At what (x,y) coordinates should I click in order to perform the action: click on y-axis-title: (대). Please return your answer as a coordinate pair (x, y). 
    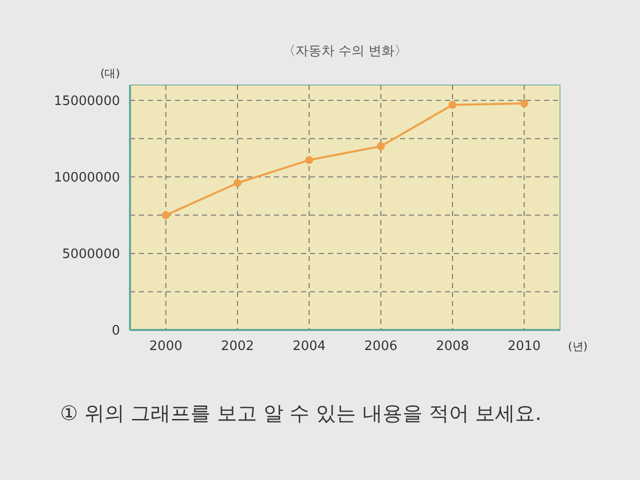
    Looking at the image, I should click on (110, 73).